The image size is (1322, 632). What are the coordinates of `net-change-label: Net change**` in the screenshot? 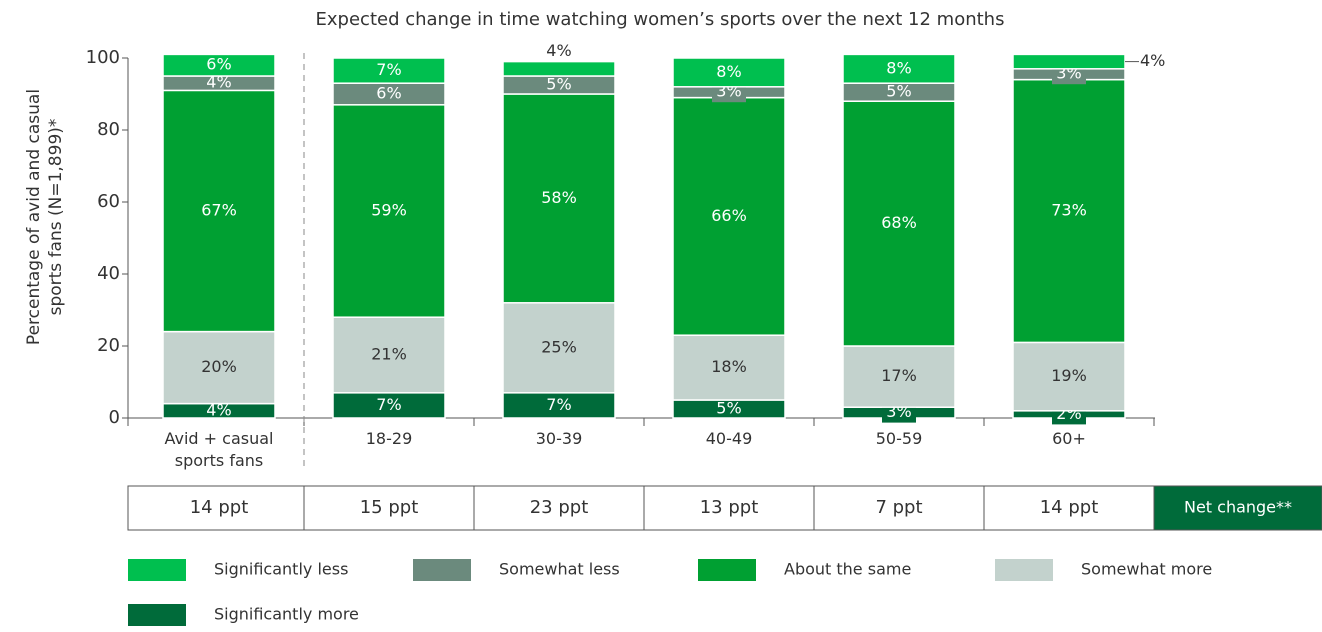 It's located at (1238, 507).